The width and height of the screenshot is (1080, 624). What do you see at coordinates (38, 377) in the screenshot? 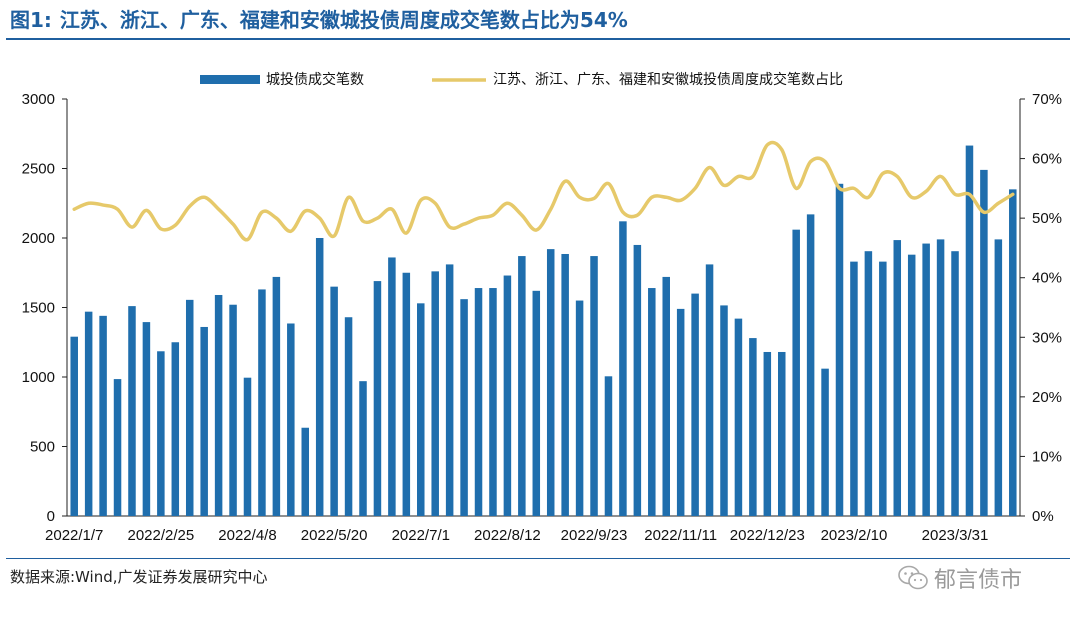
I see `left-axis-tick-label: 1000` at bounding box center [38, 377].